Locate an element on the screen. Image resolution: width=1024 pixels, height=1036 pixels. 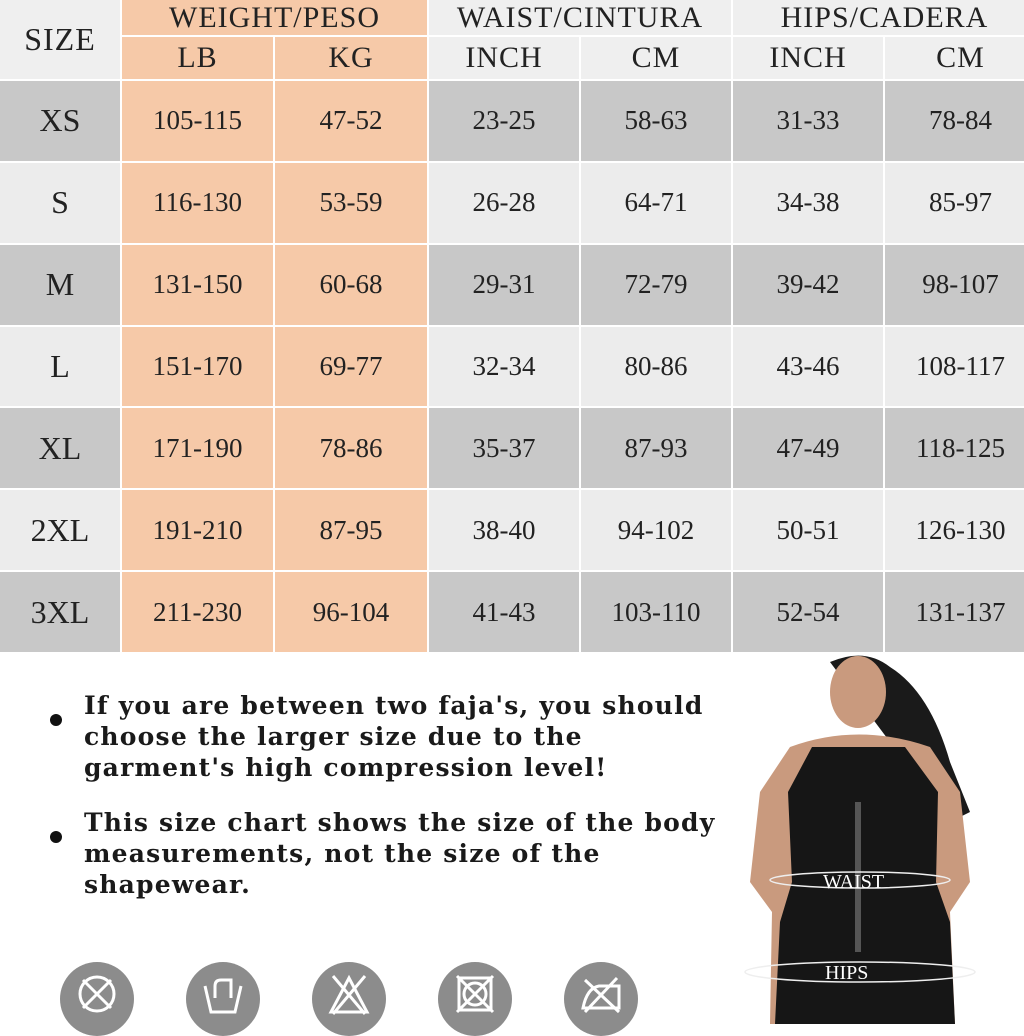
unit-kg: KG is located at coordinates (351, 58).